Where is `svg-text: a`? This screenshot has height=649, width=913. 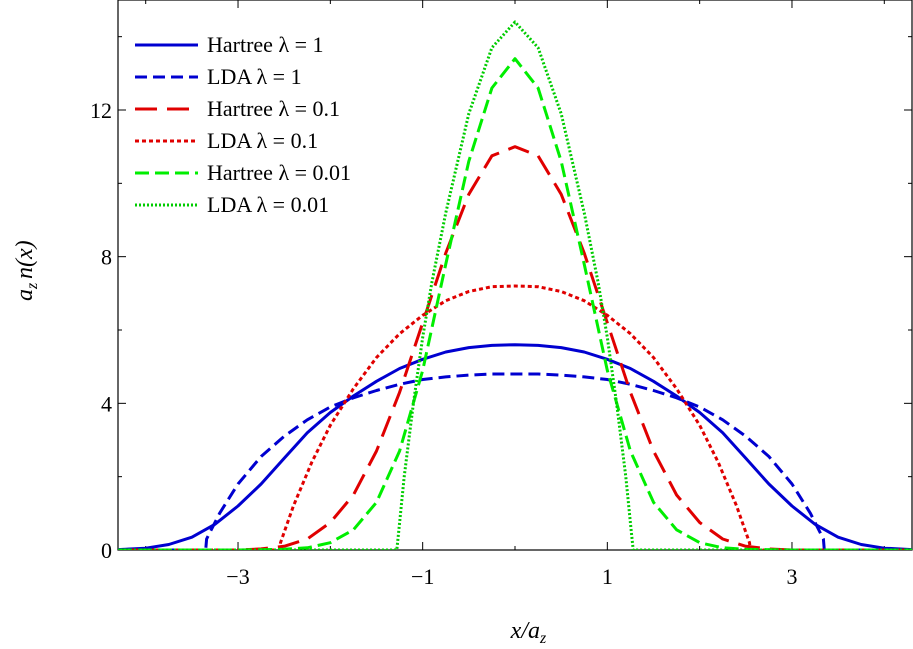 svg-text: a is located at coordinates (25, 295).